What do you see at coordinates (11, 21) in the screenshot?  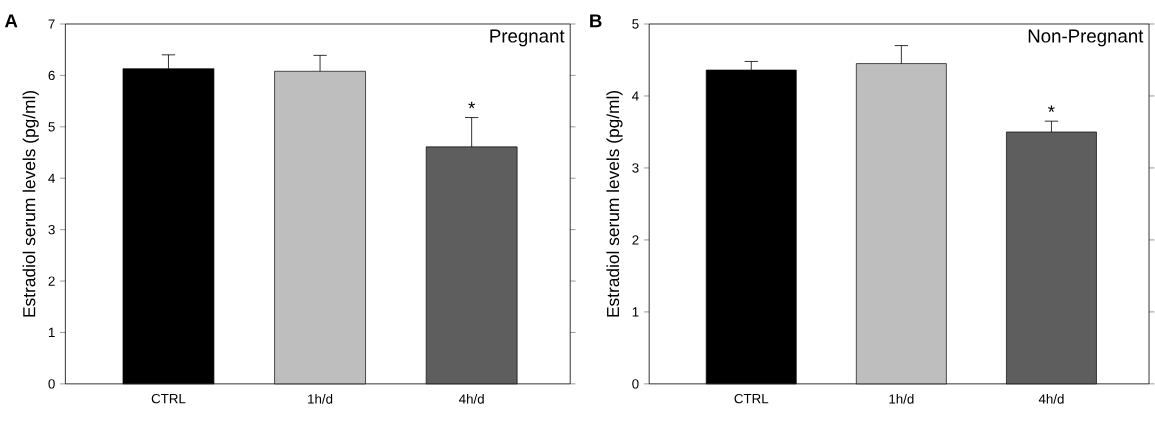 I see `chart-title: A` at bounding box center [11, 21].